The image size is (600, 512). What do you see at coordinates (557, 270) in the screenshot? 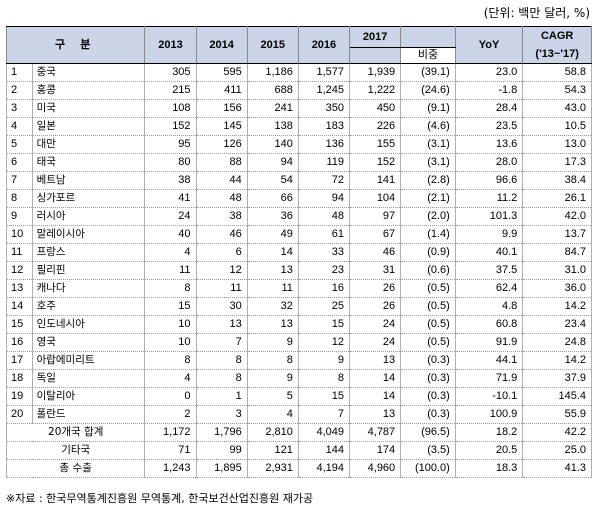
I see `cagr-cell: 31.0` at bounding box center [557, 270].